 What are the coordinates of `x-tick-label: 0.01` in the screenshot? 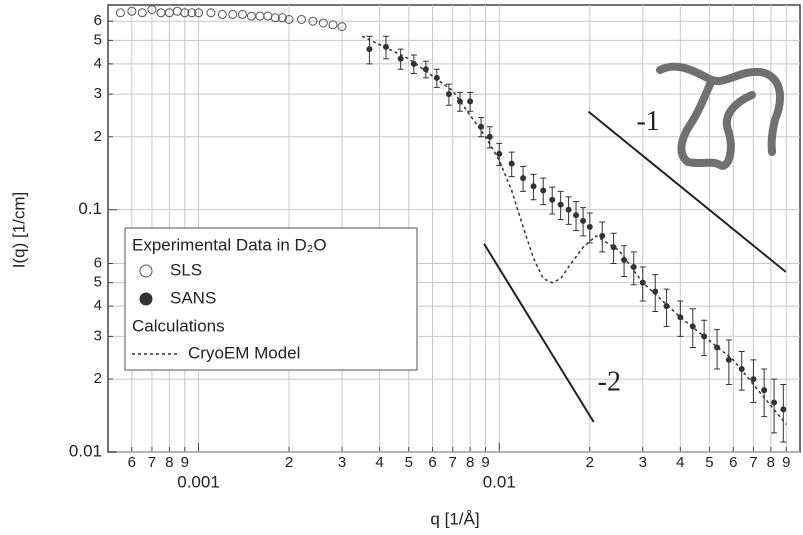 It's located at (499, 481).